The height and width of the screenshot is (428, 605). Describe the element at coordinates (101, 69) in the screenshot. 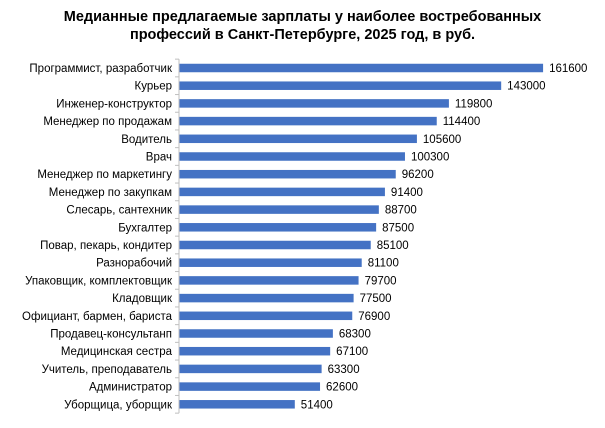

I see `category-label: Программист, разработчик` at that location.